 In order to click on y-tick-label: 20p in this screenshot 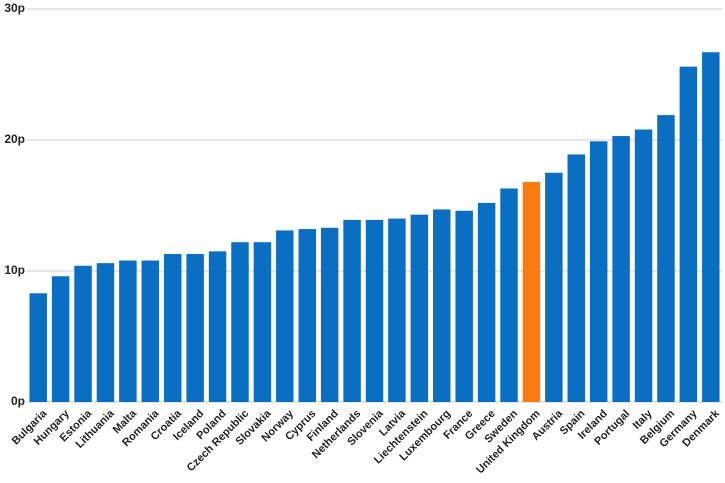, I will do `click(14, 139)`.